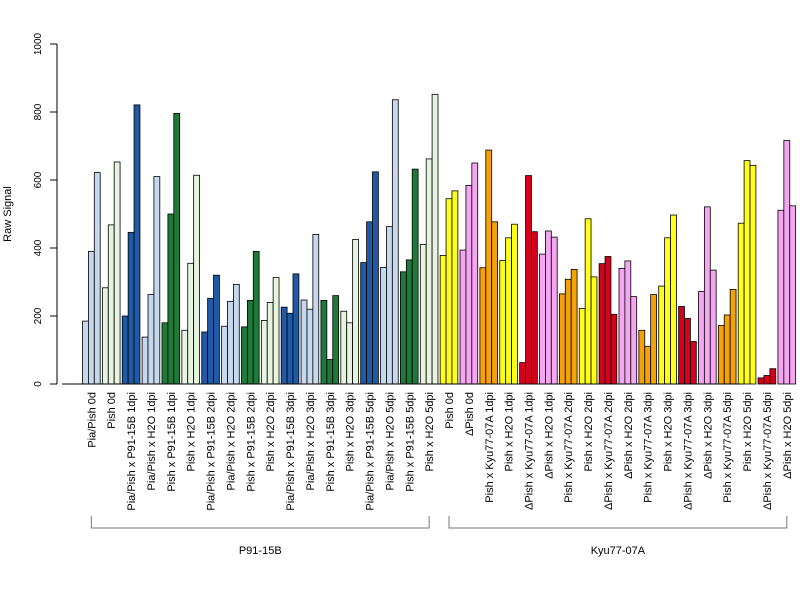 The image size is (800, 600). What do you see at coordinates (38, 179) in the screenshot?
I see `y-tick-label: 600` at bounding box center [38, 179].